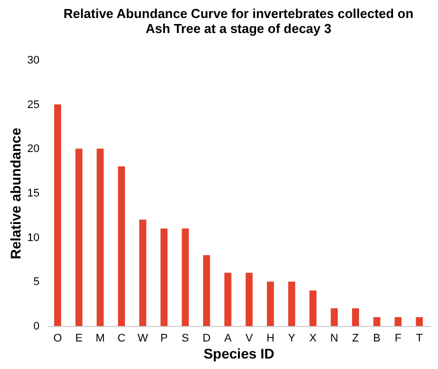 This screenshot has height=369, width=438. I want to click on chart-title: Relative Abundance Curve for invertebrates collected on Ash Tree at a stage of decay 3, so click(239, 21).